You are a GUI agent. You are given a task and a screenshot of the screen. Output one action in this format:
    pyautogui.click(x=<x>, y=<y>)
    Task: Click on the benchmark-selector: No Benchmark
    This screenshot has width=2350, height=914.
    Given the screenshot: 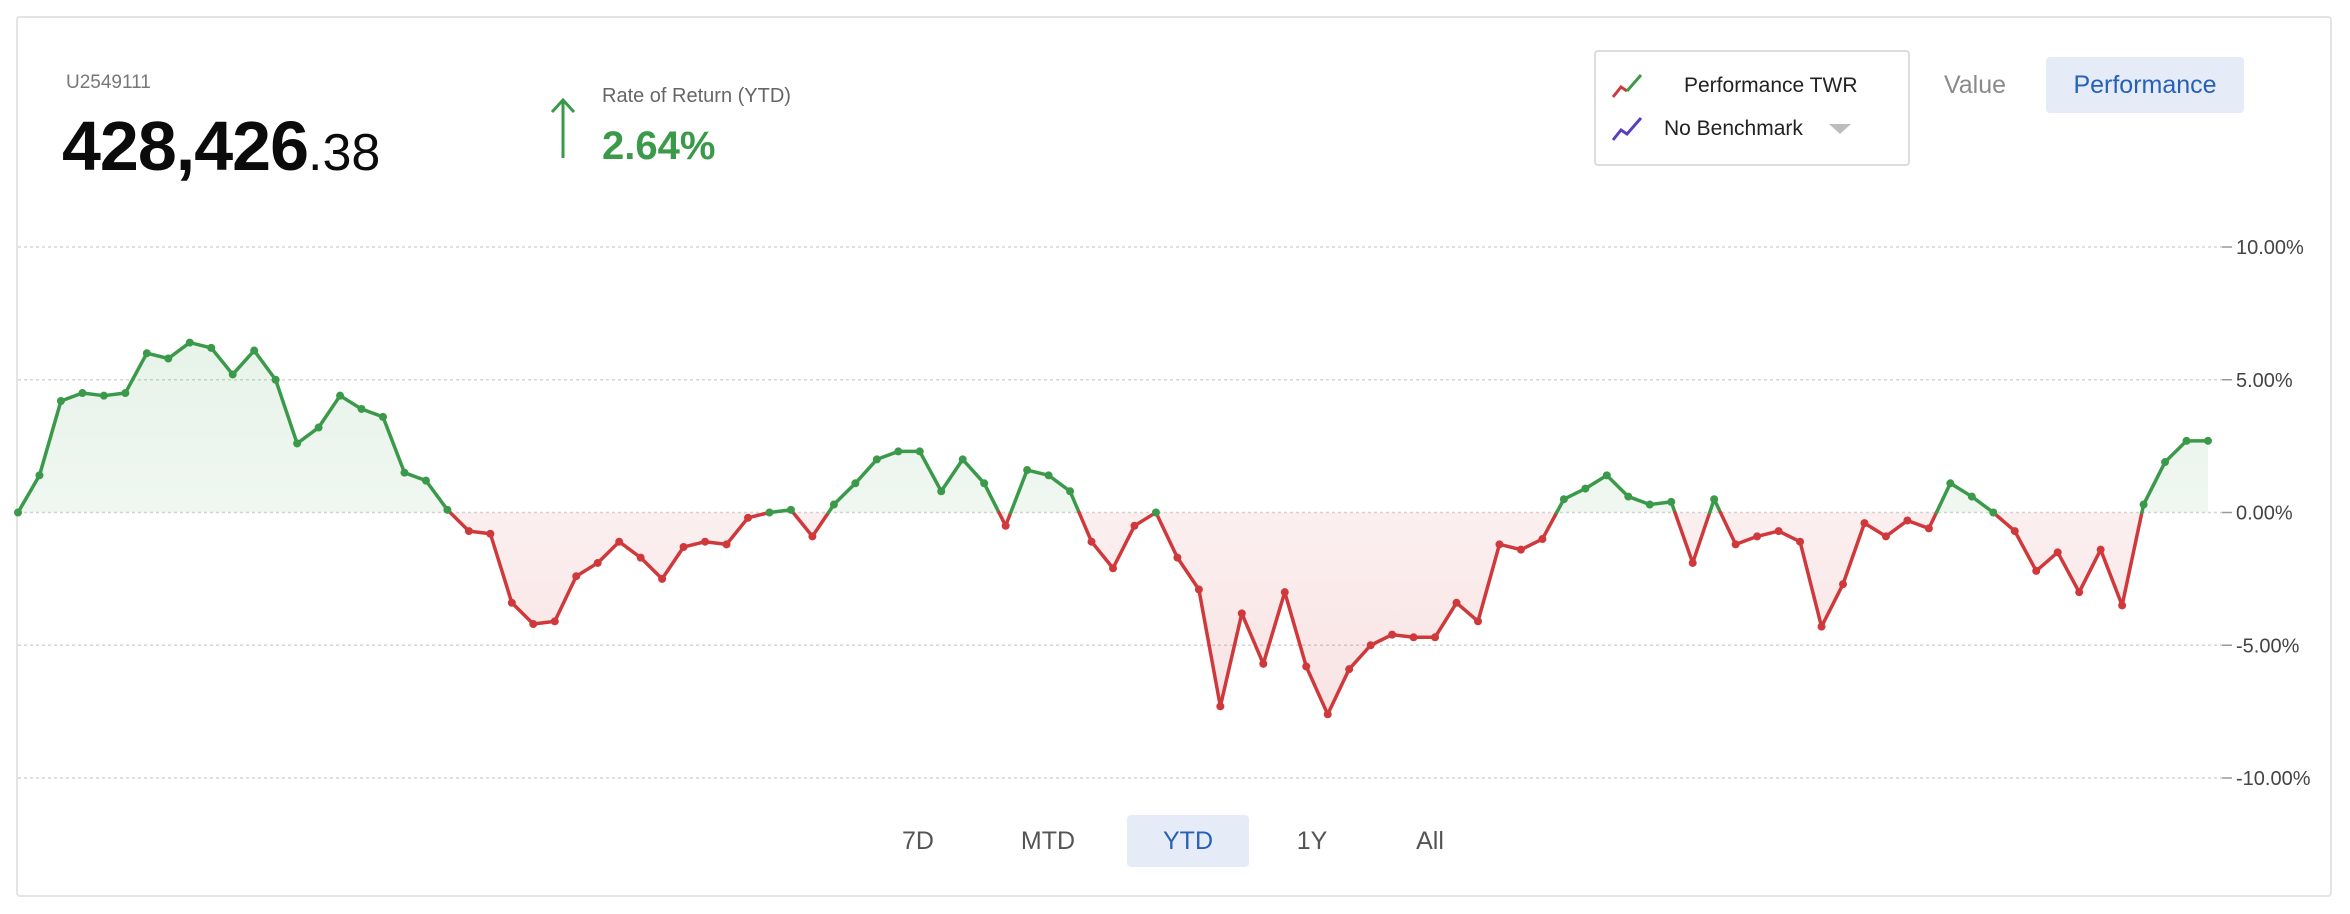 What is the action you would take?
    pyautogui.click(x=1754, y=129)
    